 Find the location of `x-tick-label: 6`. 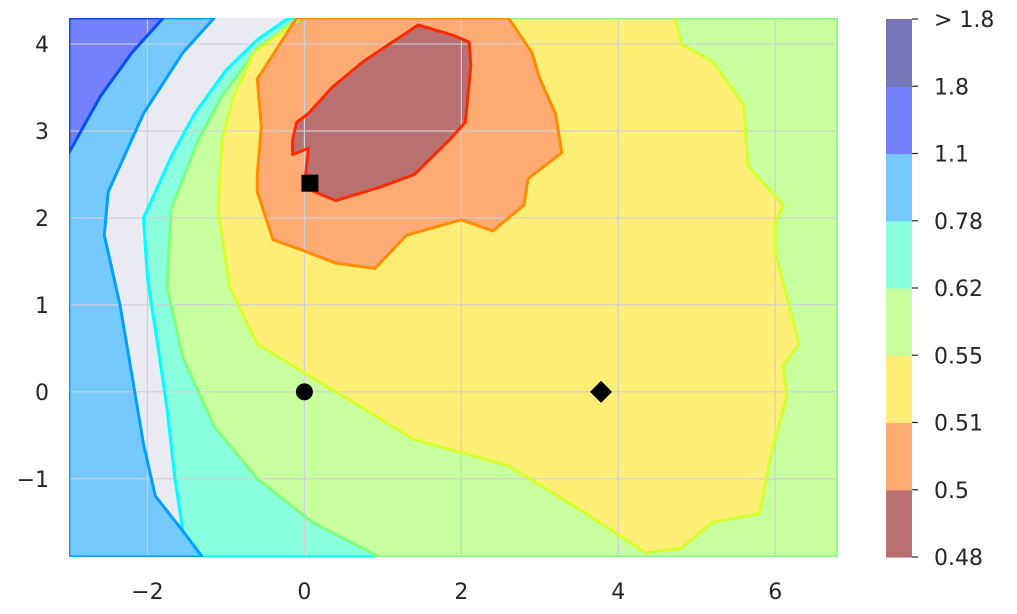

x-tick-label: 6 is located at coordinates (775, 592).